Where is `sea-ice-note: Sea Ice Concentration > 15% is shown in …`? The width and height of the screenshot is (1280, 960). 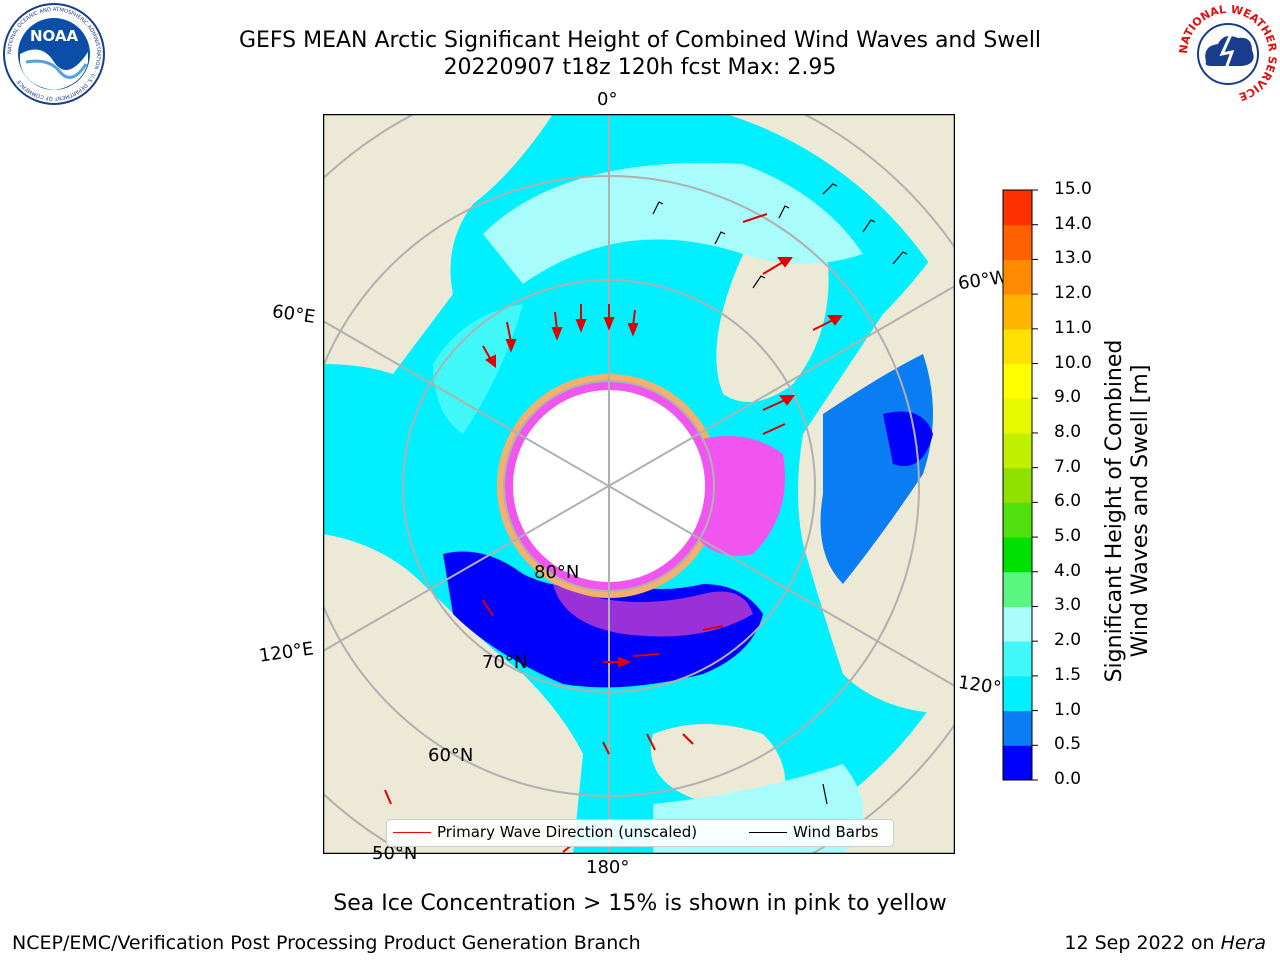
sea-ice-note: Sea Ice Concentration > 15% is shown in … is located at coordinates (640, 903).